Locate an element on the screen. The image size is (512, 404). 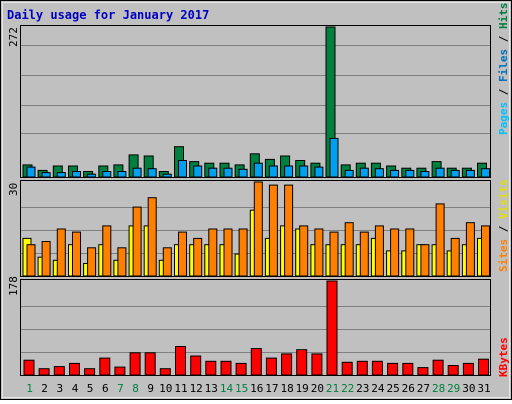
top-legend: Pages / Files / Hits is located at coordinates (503, 69).